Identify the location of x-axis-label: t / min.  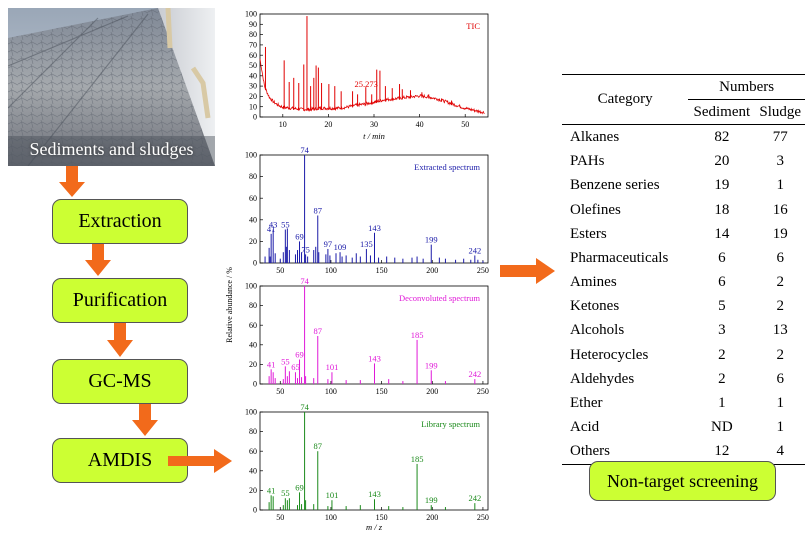
(374, 136).